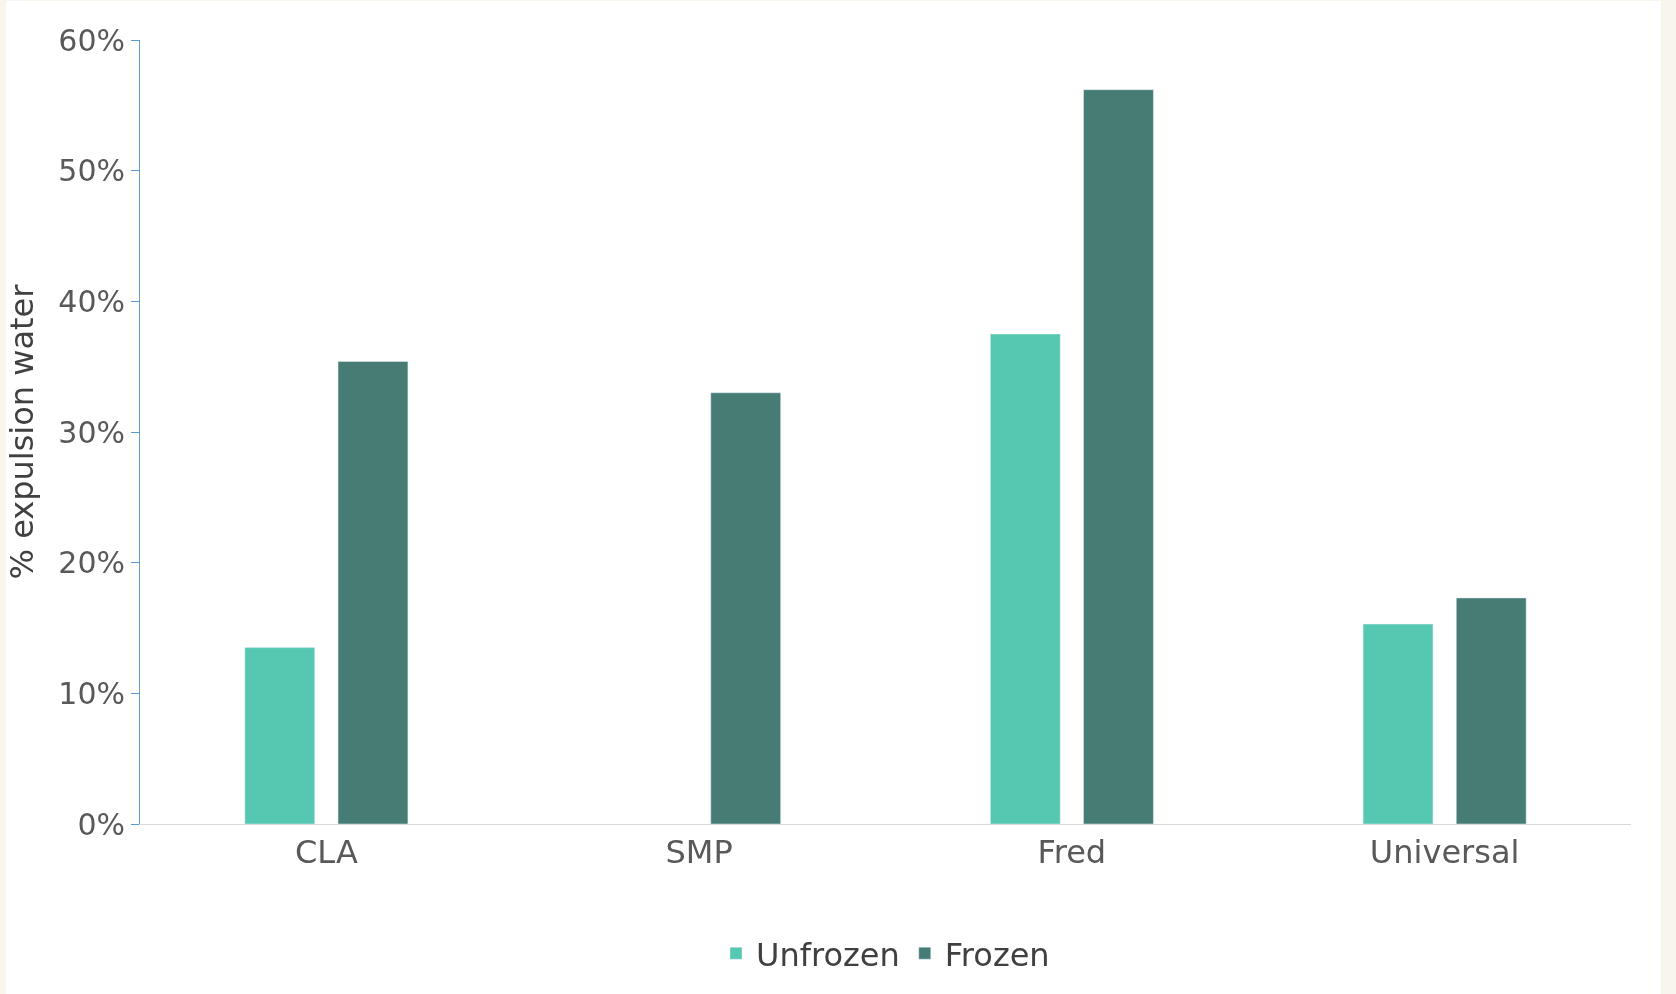 This screenshot has height=994, width=1676. I want to click on legend-label: Unfrozen, so click(828, 954).